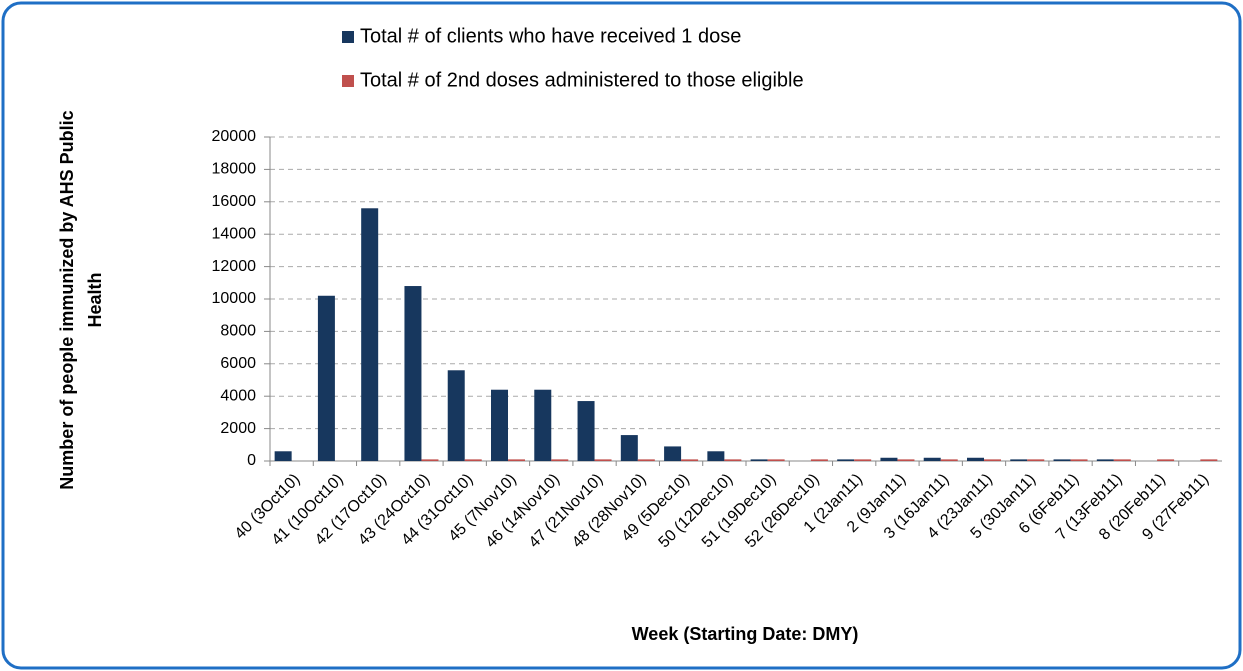 This screenshot has width=1243, height=671. I want to click on y-tick-label: 18000, so click(234, 169).